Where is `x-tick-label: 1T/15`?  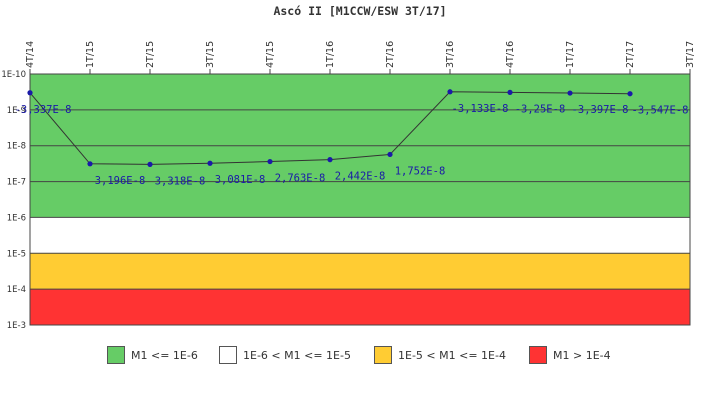 x-tick-label: 1T/15 is located at coordinates (90, 54).